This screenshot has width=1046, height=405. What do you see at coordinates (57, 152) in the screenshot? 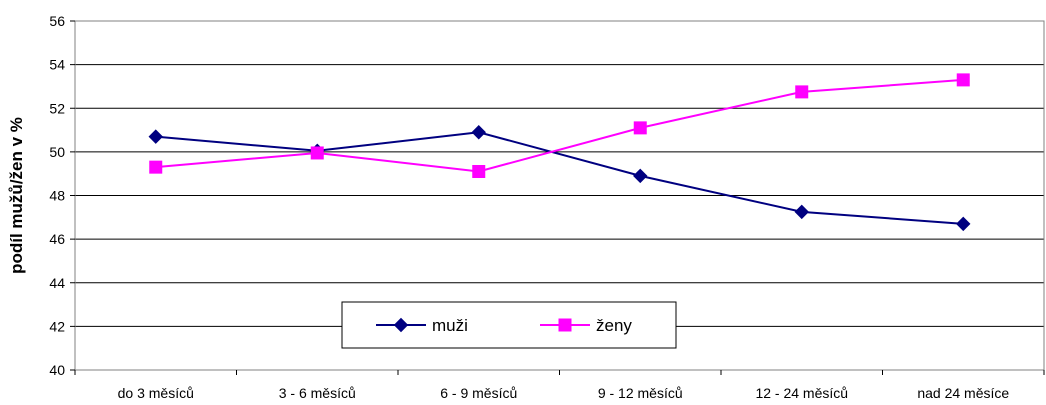
I see `y-tick-label: 50` at bounding box center [57, 152].